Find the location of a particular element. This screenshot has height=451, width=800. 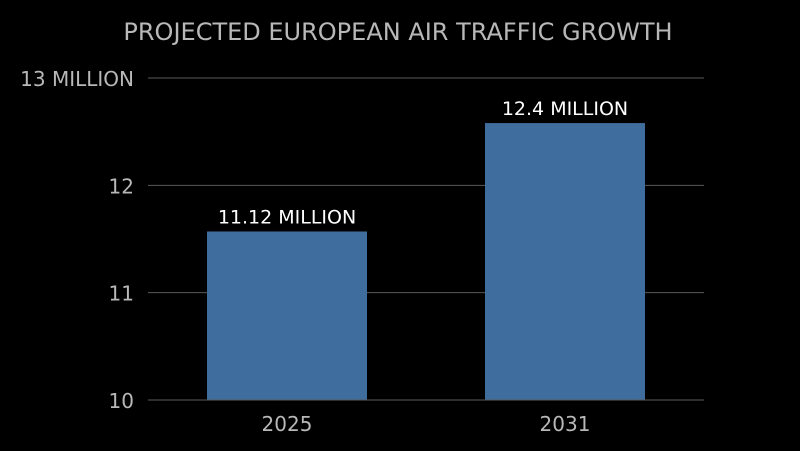

y-tick-label: 13 MILLION is located at coordinates (77, 79).